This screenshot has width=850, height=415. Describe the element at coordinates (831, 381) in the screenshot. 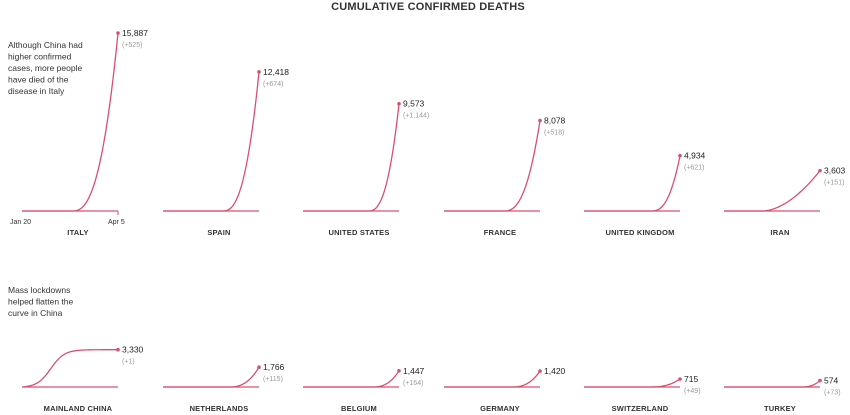

I see `value-label: 574` at that location.